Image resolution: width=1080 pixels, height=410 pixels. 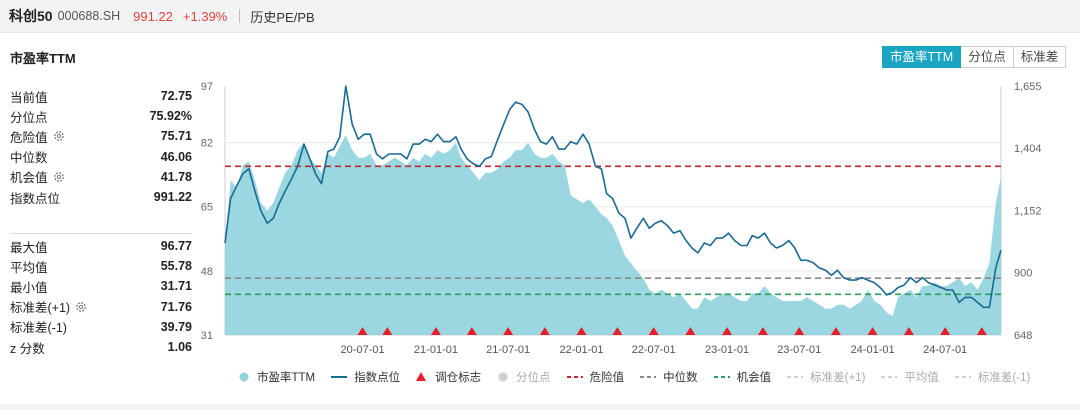 What do you see at coordinates (754, 378) in the screenshot?
I see `legend-label: 机会值` at bounding box center [754, 378].